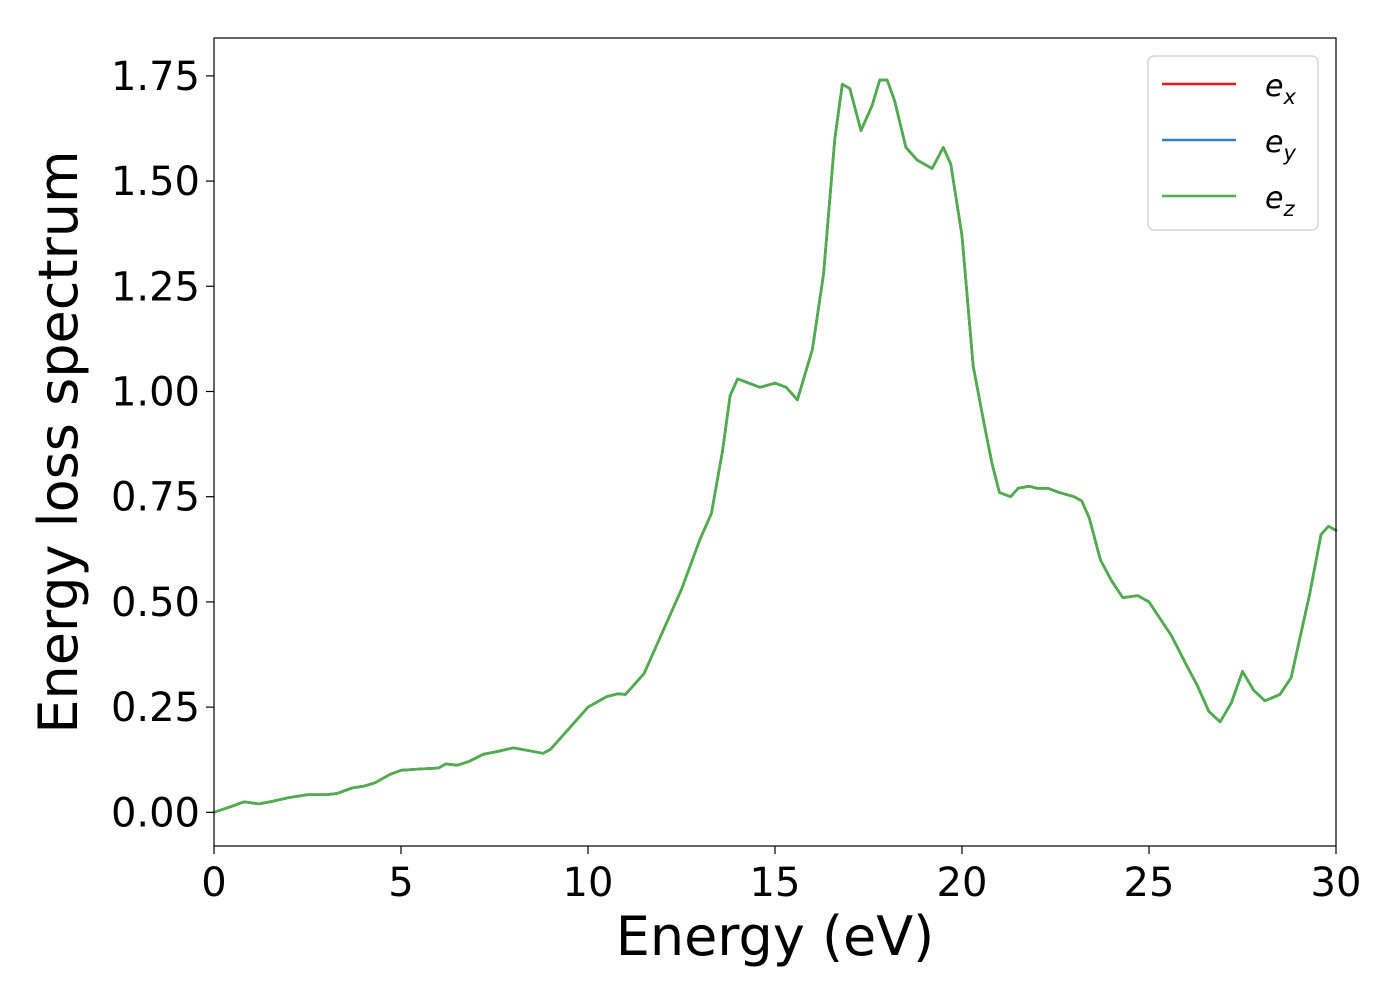 This screenshot has height=1000, width=1400. What do you see at coordinates (775, 936) in the screenshot?
I see `x-axis-label: Energy (eV)` at bounding box center [775, 936].